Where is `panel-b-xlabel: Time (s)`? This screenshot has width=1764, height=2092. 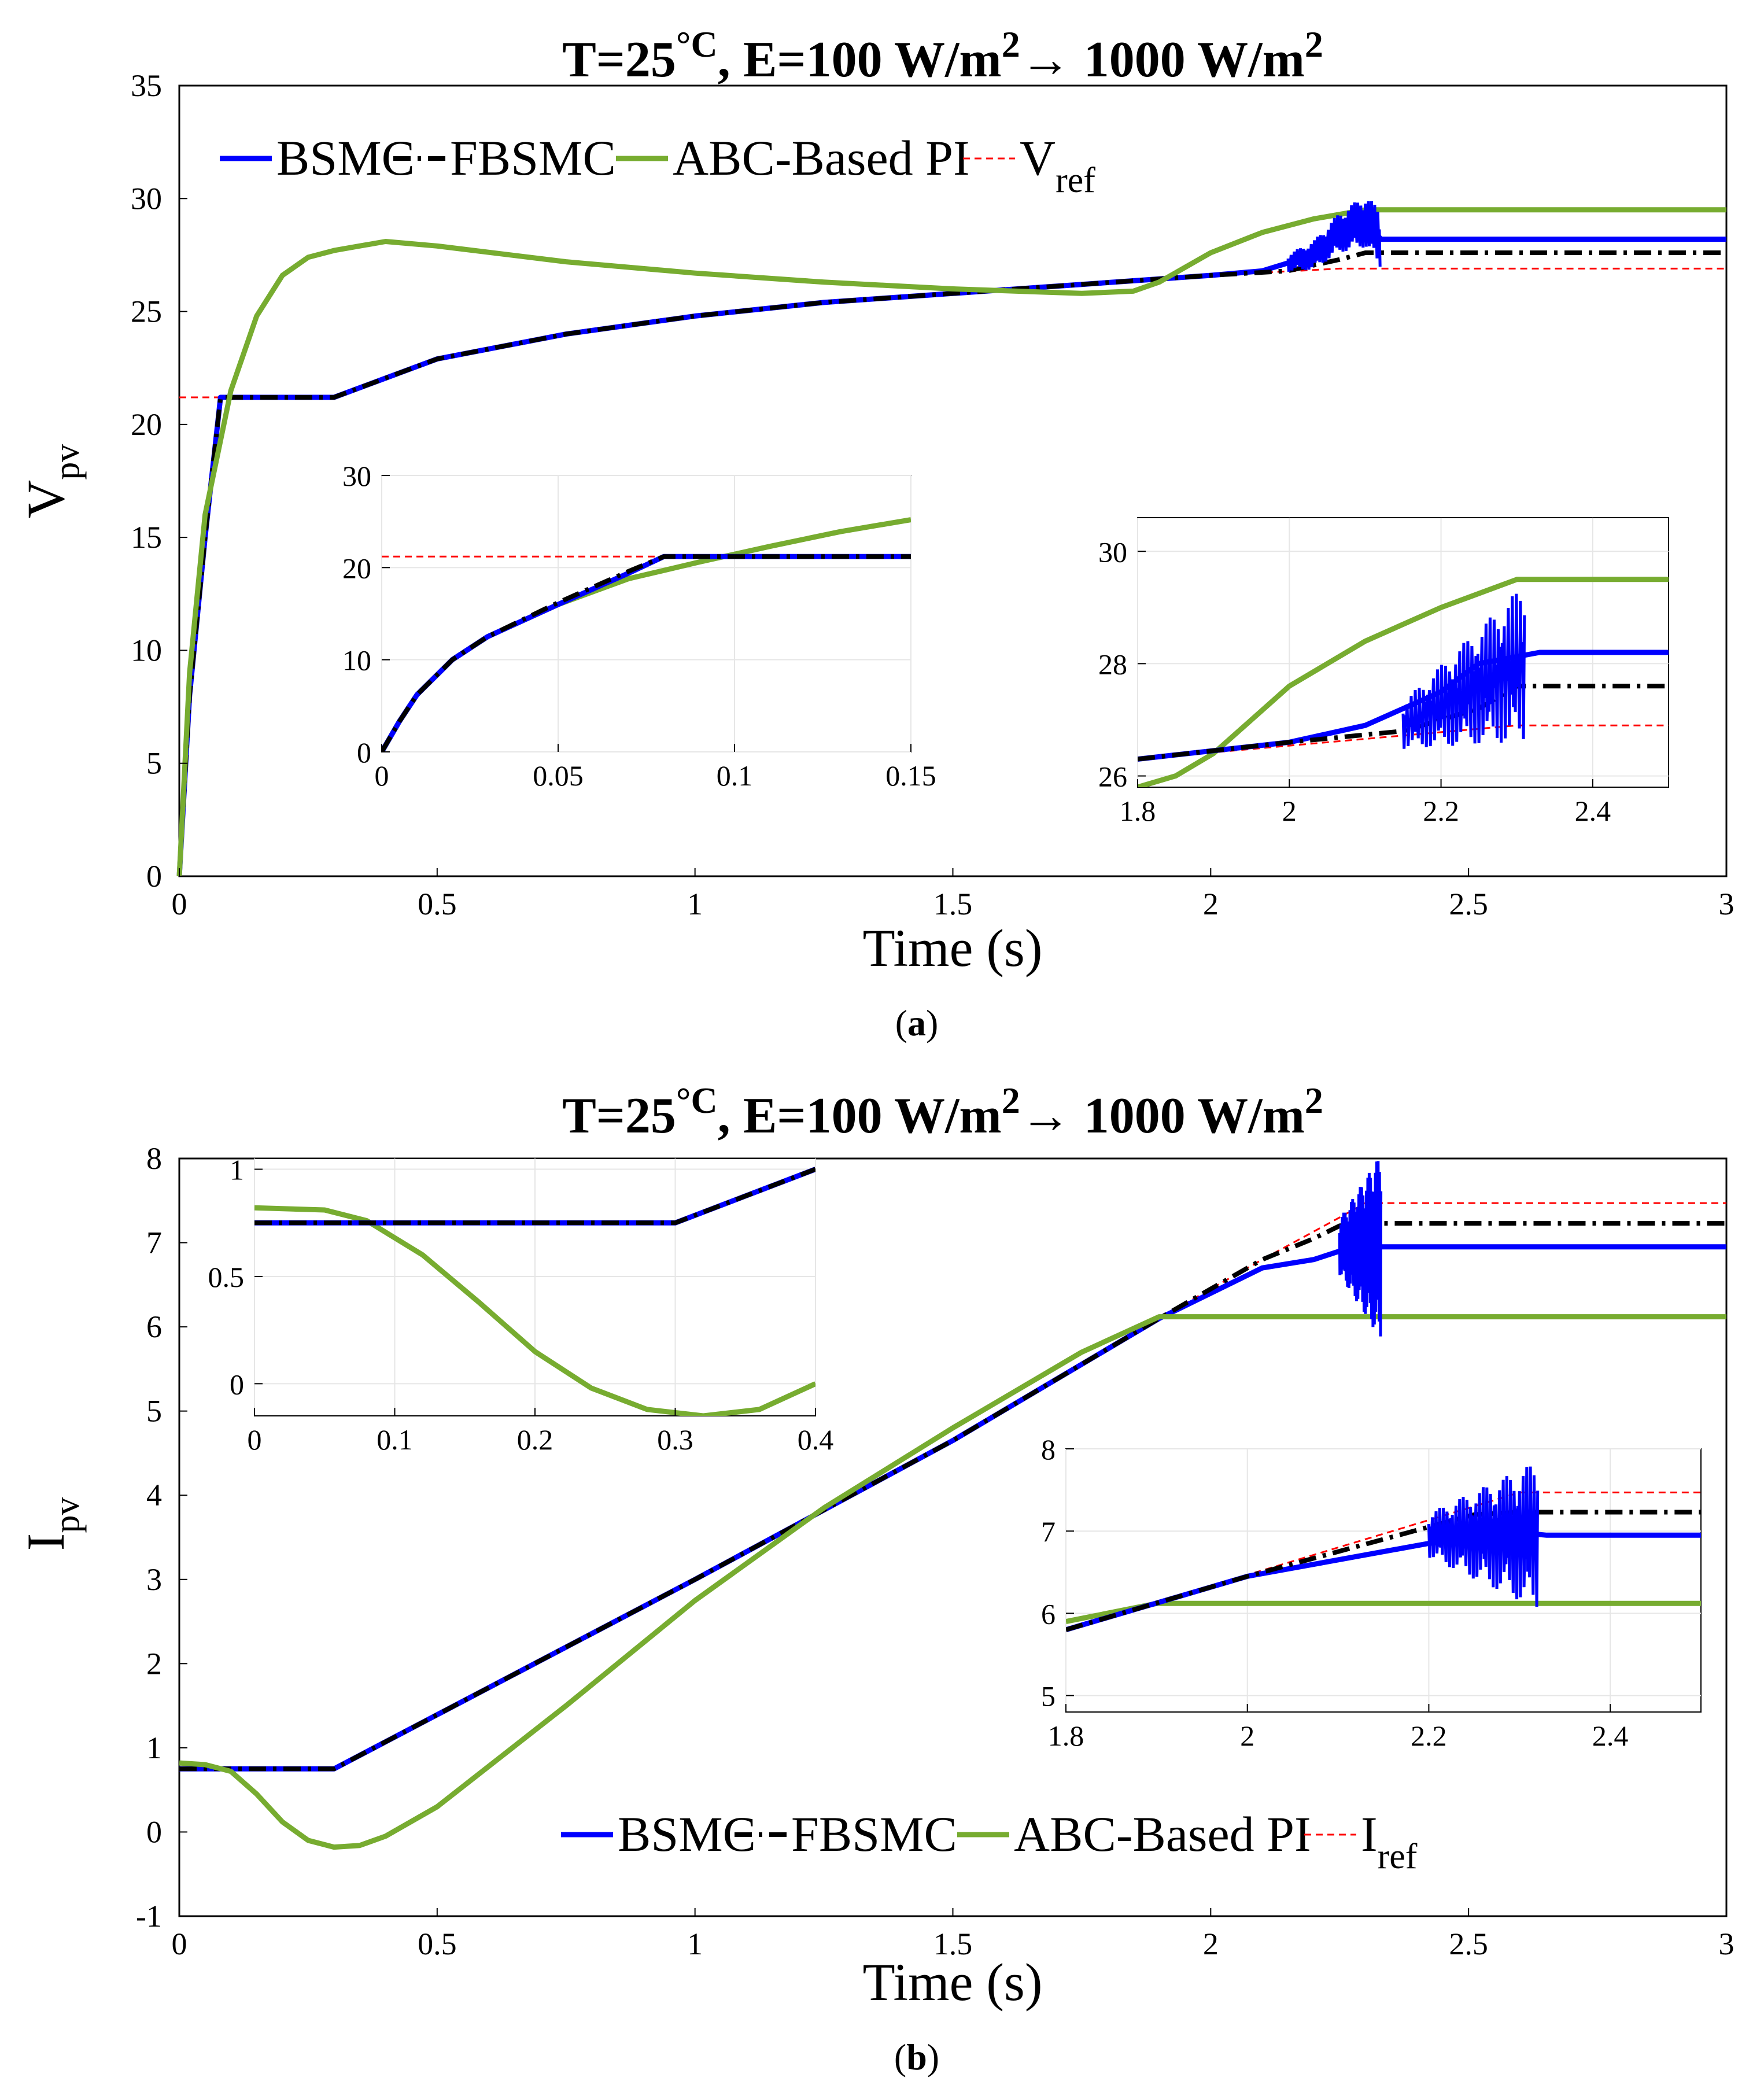 panel-b-xlabel: Time (s) is located at coordinates (953, 1983).